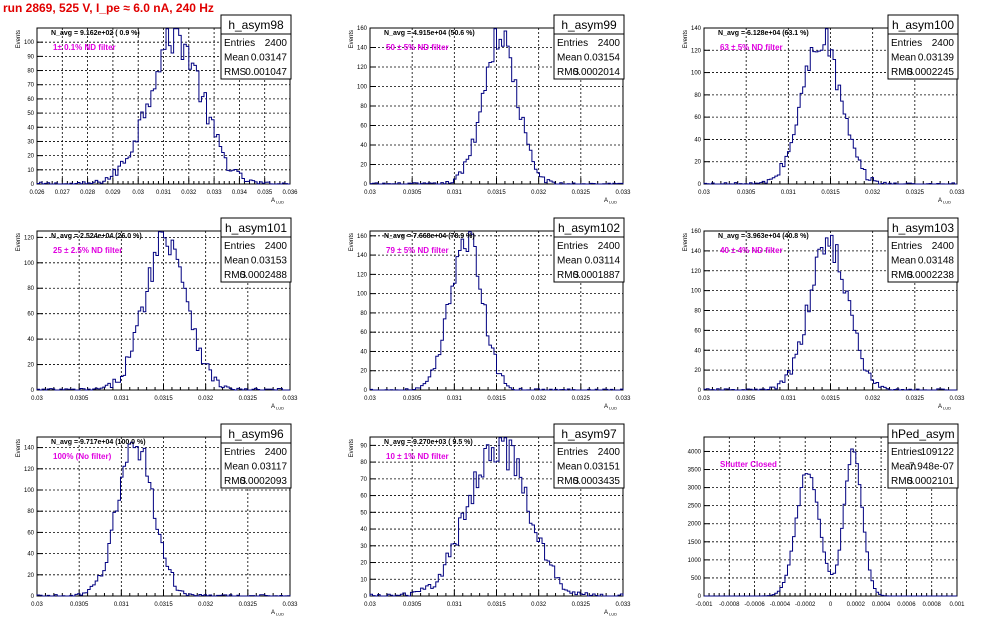 Image resolution: width=996 pixels, height=622 pixels. Describe the element at coordinates (695, 452) in the screenshot. I see `y-tick-label: 4000` at that location.